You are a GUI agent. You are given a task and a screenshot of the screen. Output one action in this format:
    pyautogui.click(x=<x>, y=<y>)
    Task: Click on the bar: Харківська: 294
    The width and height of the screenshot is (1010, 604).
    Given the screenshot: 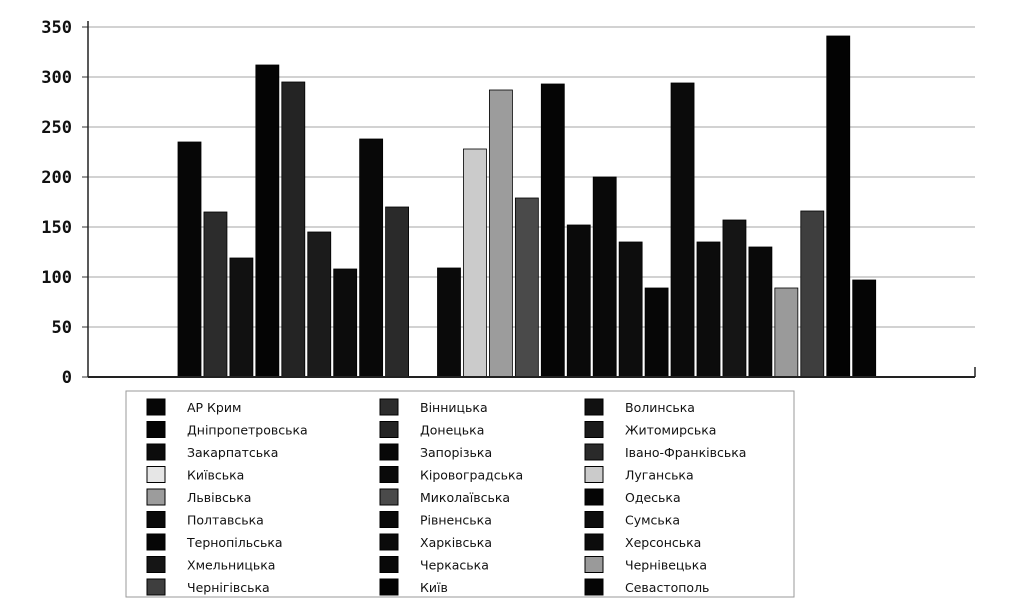 What is the action you would take?
    pyautogui.click(x=682, y=230)
    